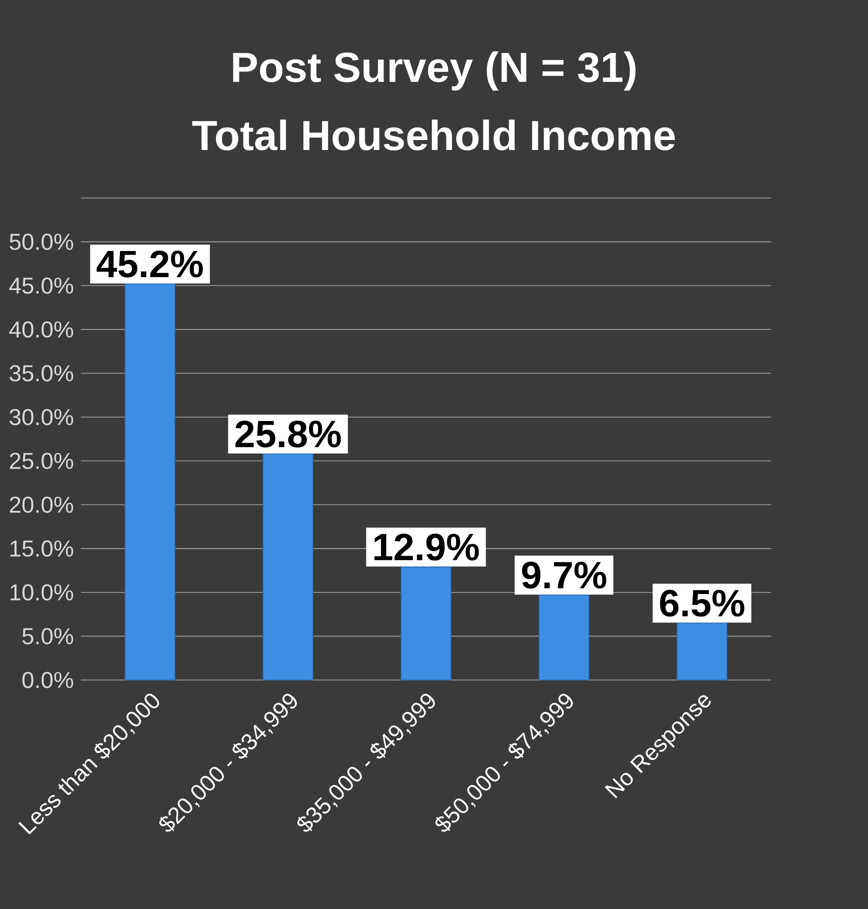 The height and width of the screenshot is (909, 868). I want to click on data-label: 6.5%, so click(702, 603).